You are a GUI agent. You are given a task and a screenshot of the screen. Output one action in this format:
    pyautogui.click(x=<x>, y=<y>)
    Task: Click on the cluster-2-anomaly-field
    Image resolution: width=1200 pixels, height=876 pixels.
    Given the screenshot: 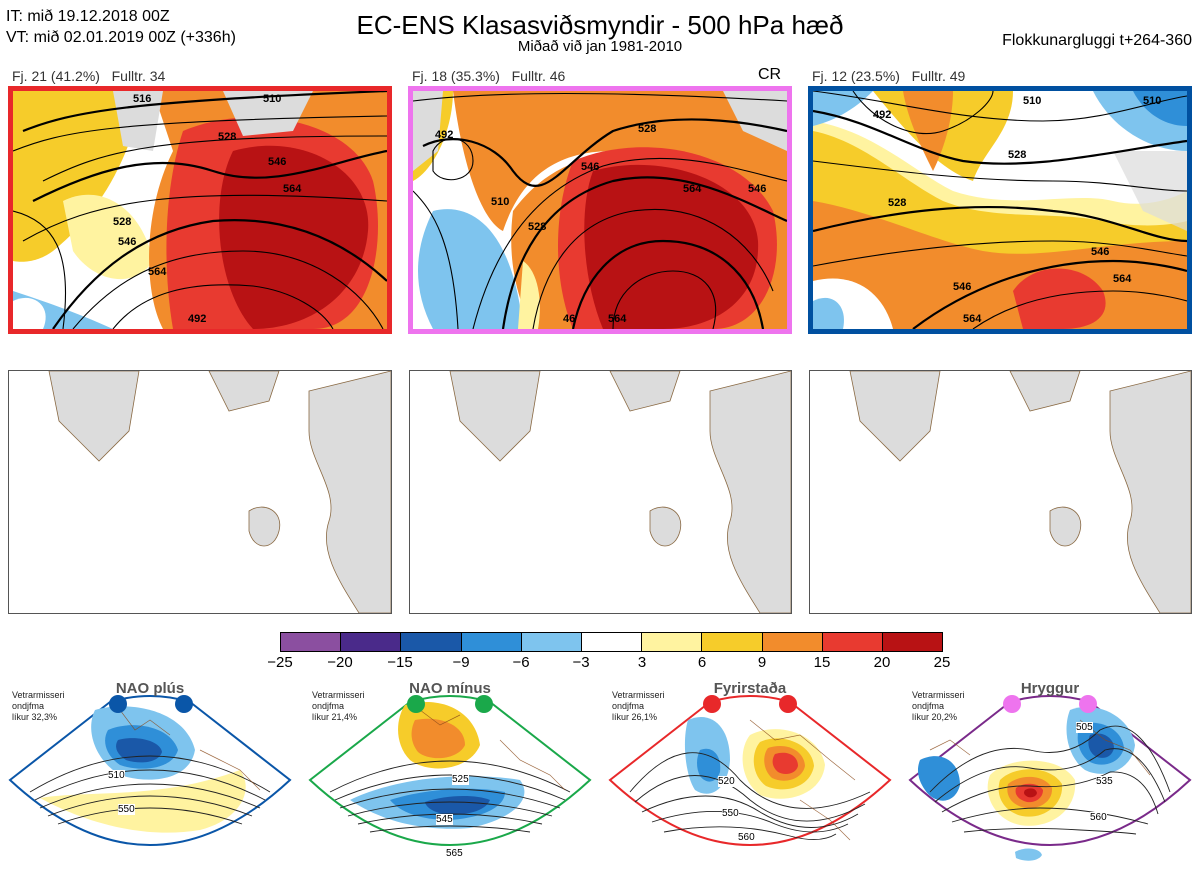 What is the action you would take?
    pyautogui.click(x=600, y=210)
    